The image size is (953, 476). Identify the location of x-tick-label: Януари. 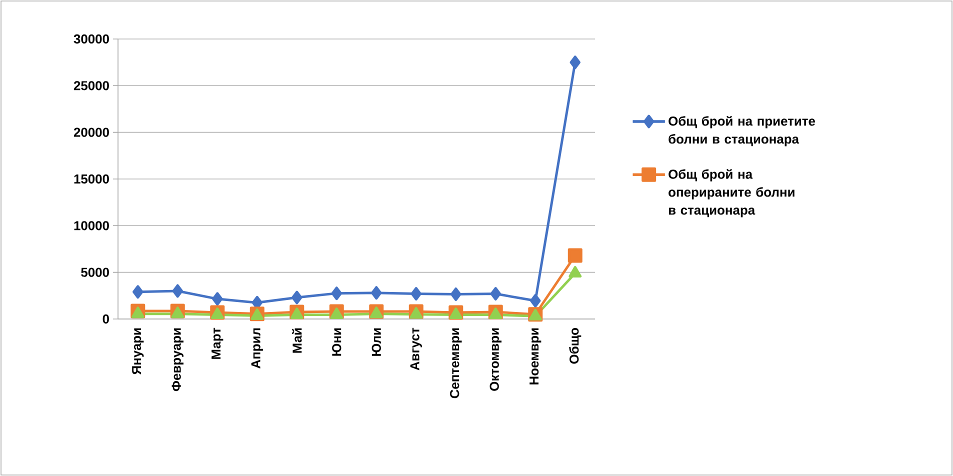
(138, 351).